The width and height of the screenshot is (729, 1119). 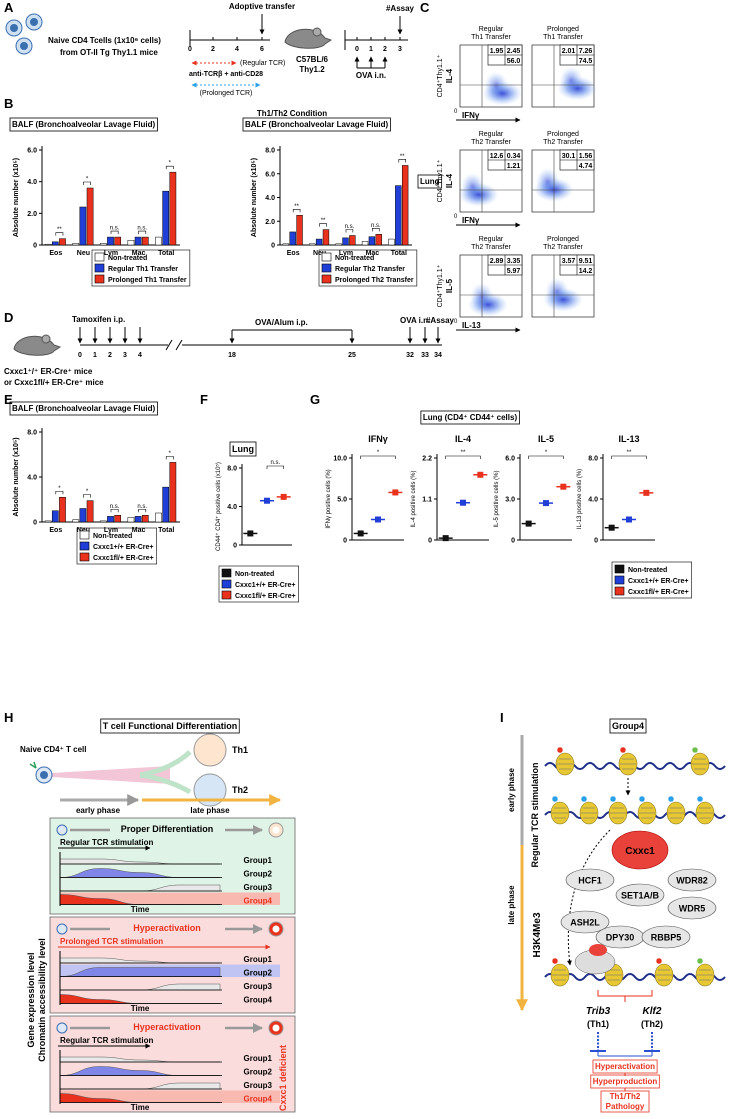 I want to click on quadrant-value: 14.2, so click(x=586, y=271).